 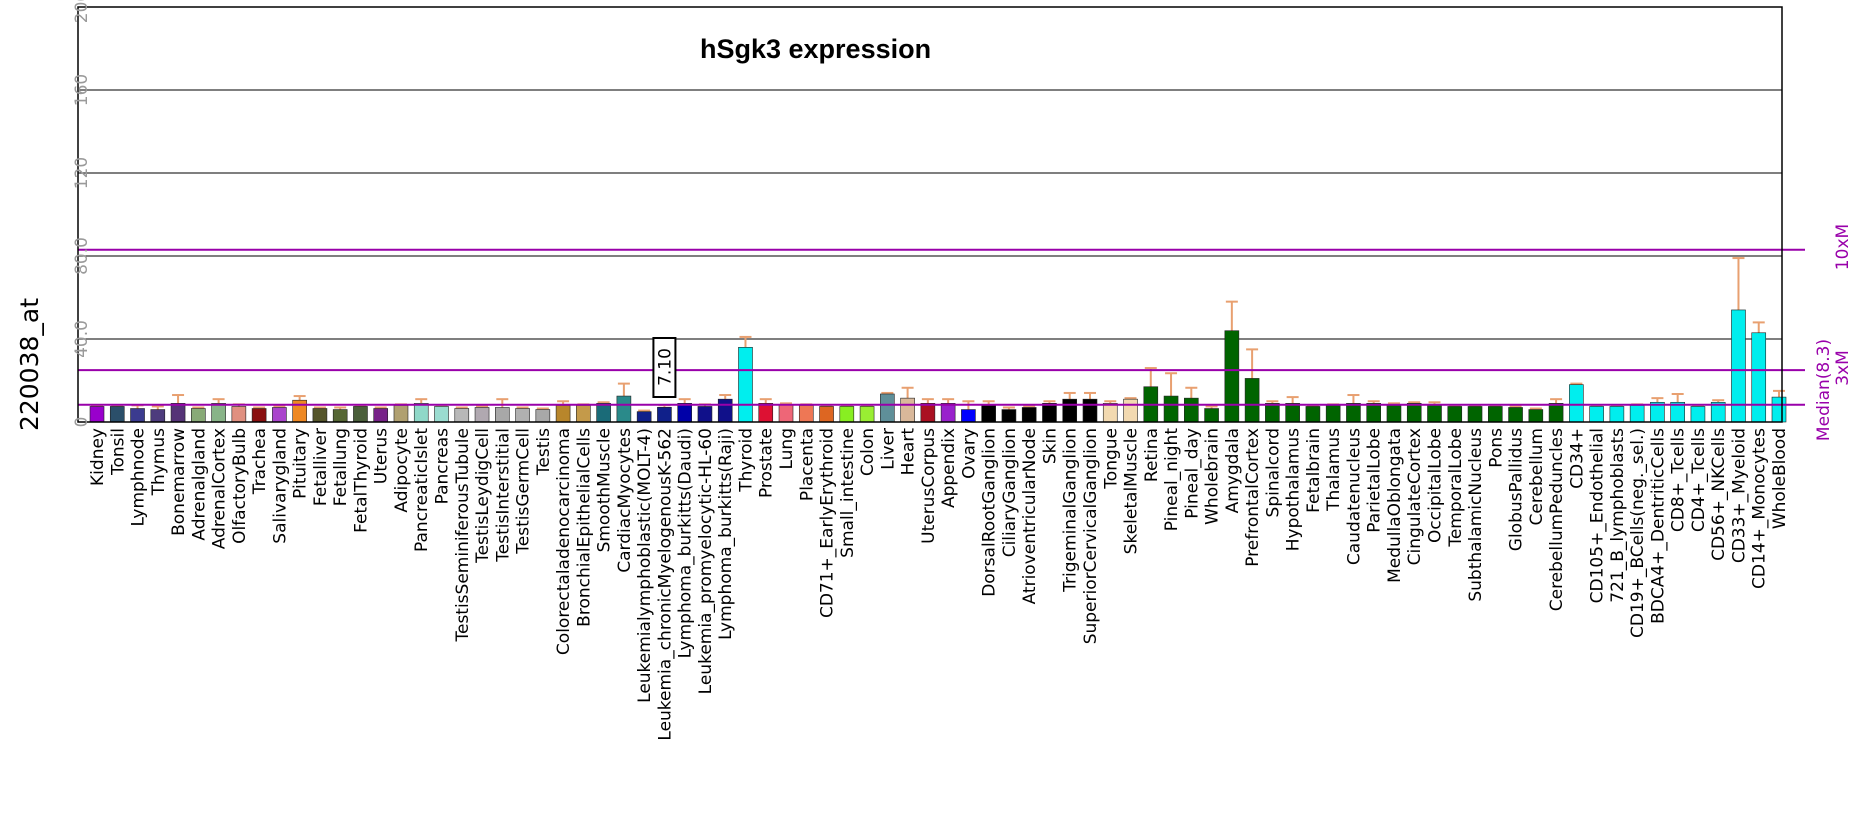 What do you see at coordinates (443, 466) in the screenshot?
I see `x-tick-label: Pancreas` at bounding box center [443, 466].